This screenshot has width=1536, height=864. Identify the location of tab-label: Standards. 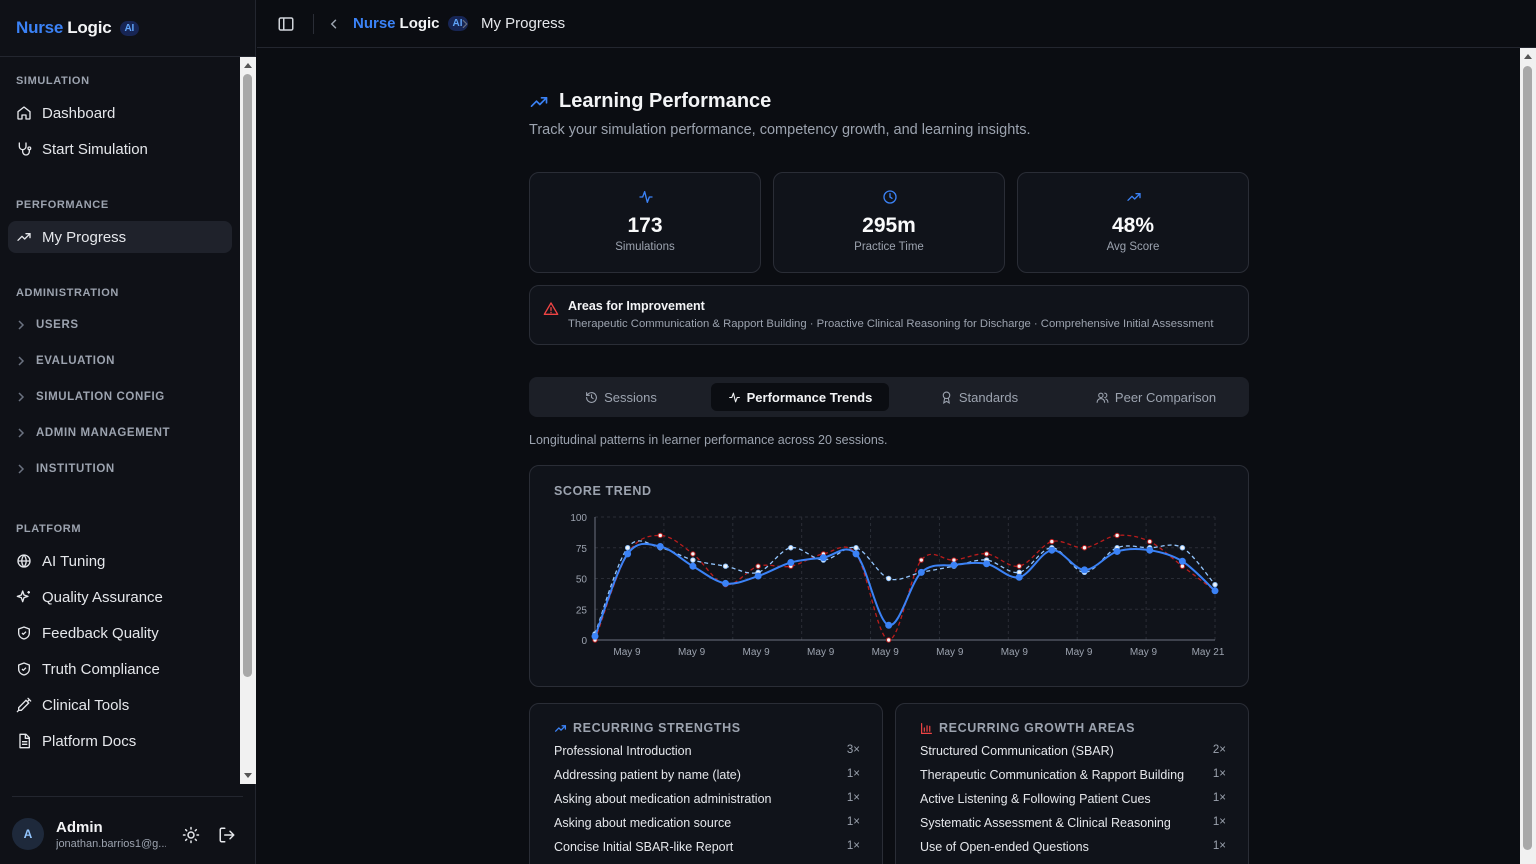
(988, 397).